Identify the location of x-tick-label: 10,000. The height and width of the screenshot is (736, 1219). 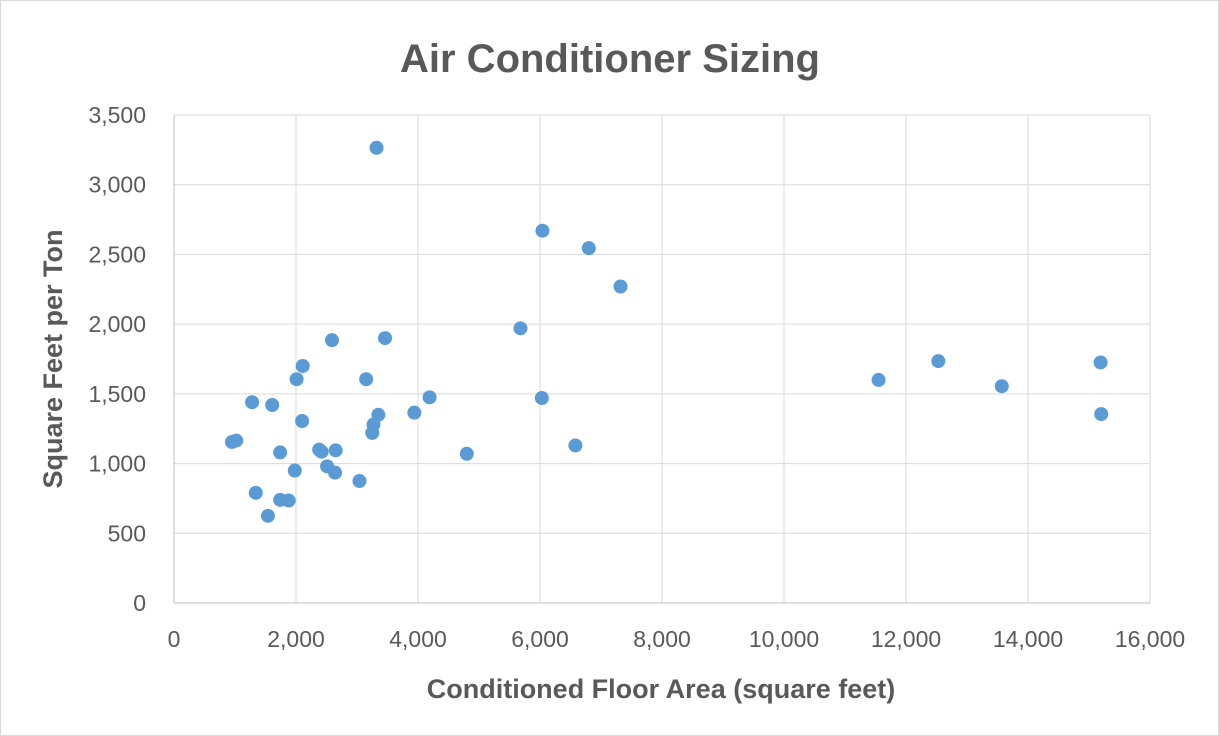
(784, 639).